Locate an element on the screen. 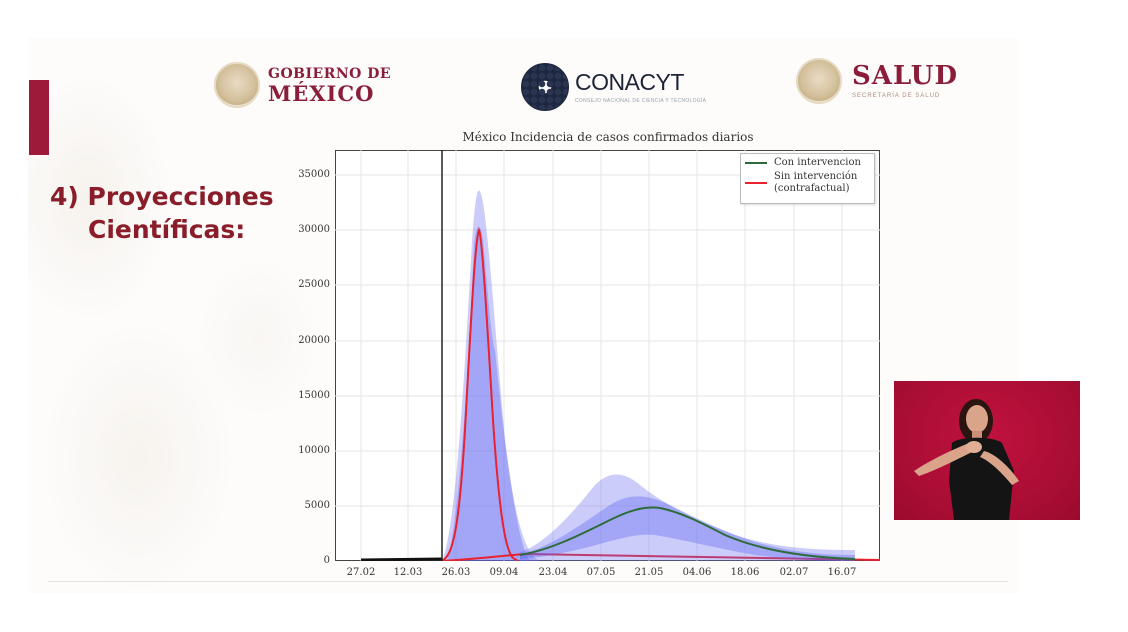 This screenshot has height=632, width=1128. x-tick: 23.04 is located at coordinates (553, 572).